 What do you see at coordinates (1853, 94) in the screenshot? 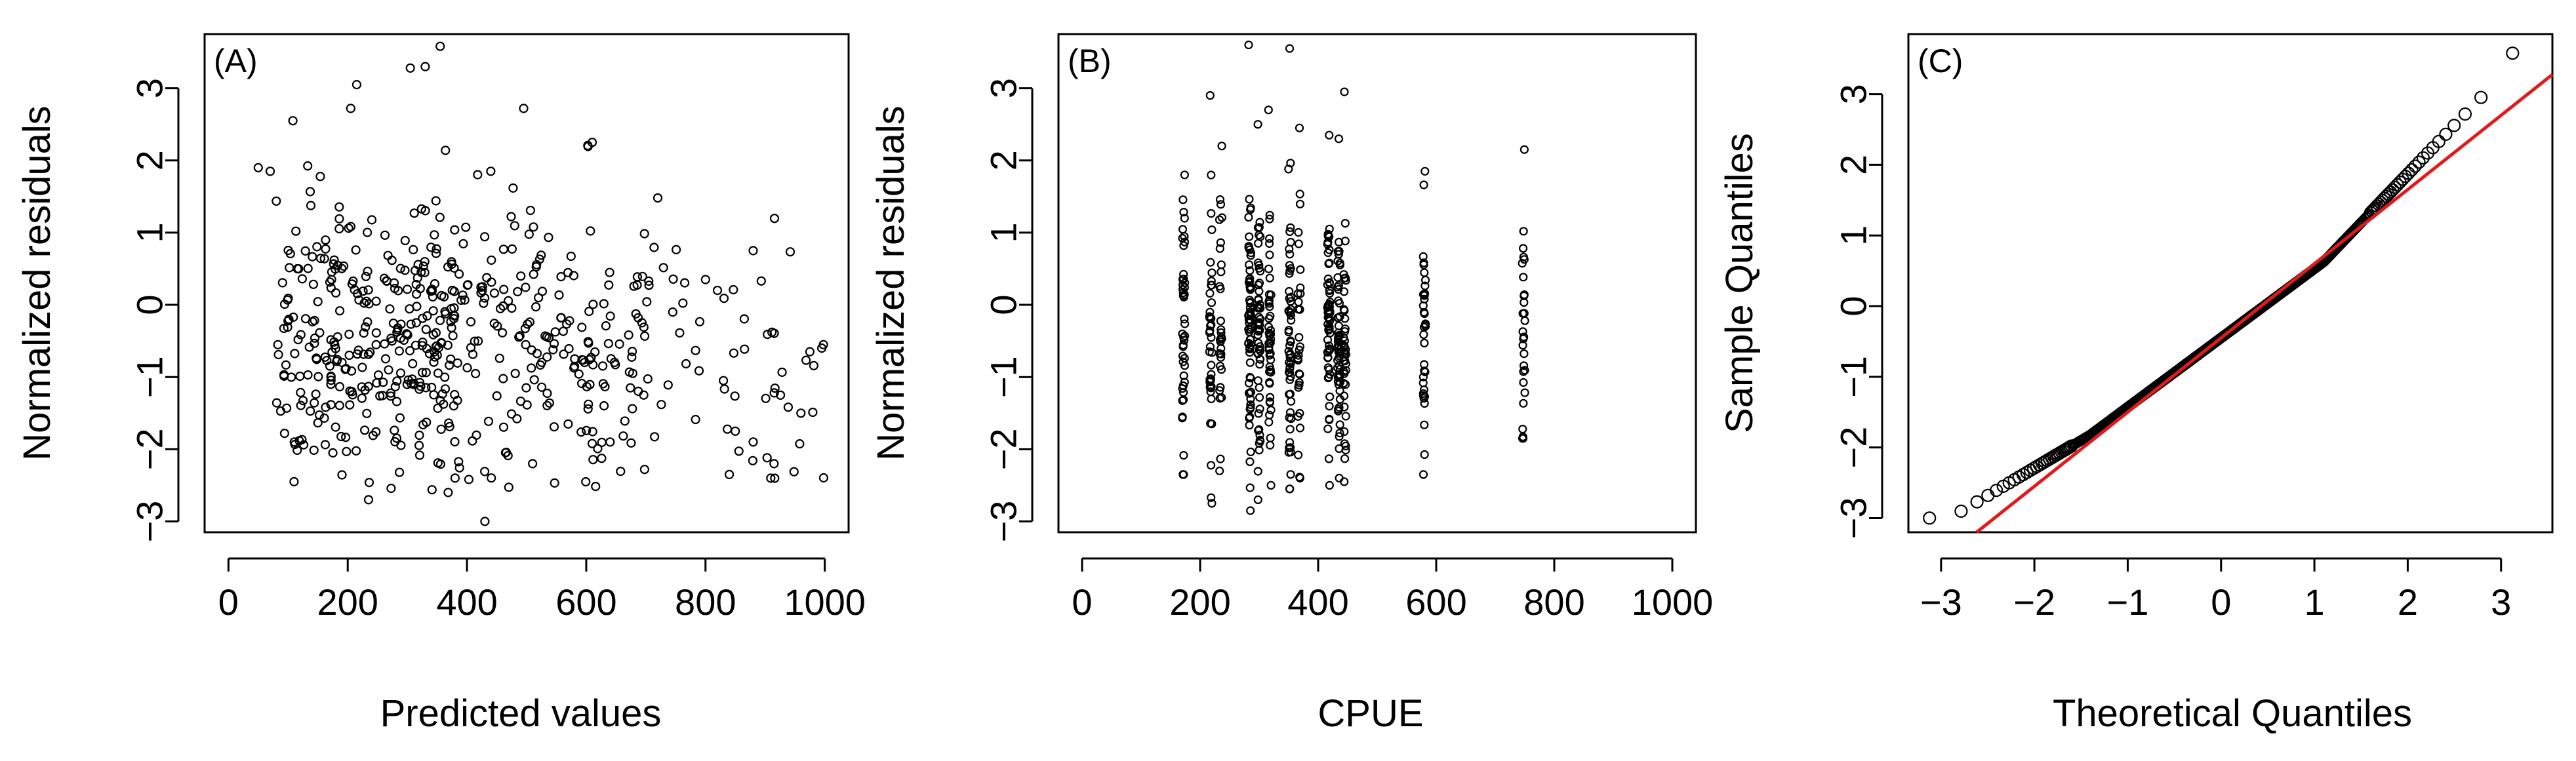
I see `y-tick-label: 3` at bounding box center [1853, 94].